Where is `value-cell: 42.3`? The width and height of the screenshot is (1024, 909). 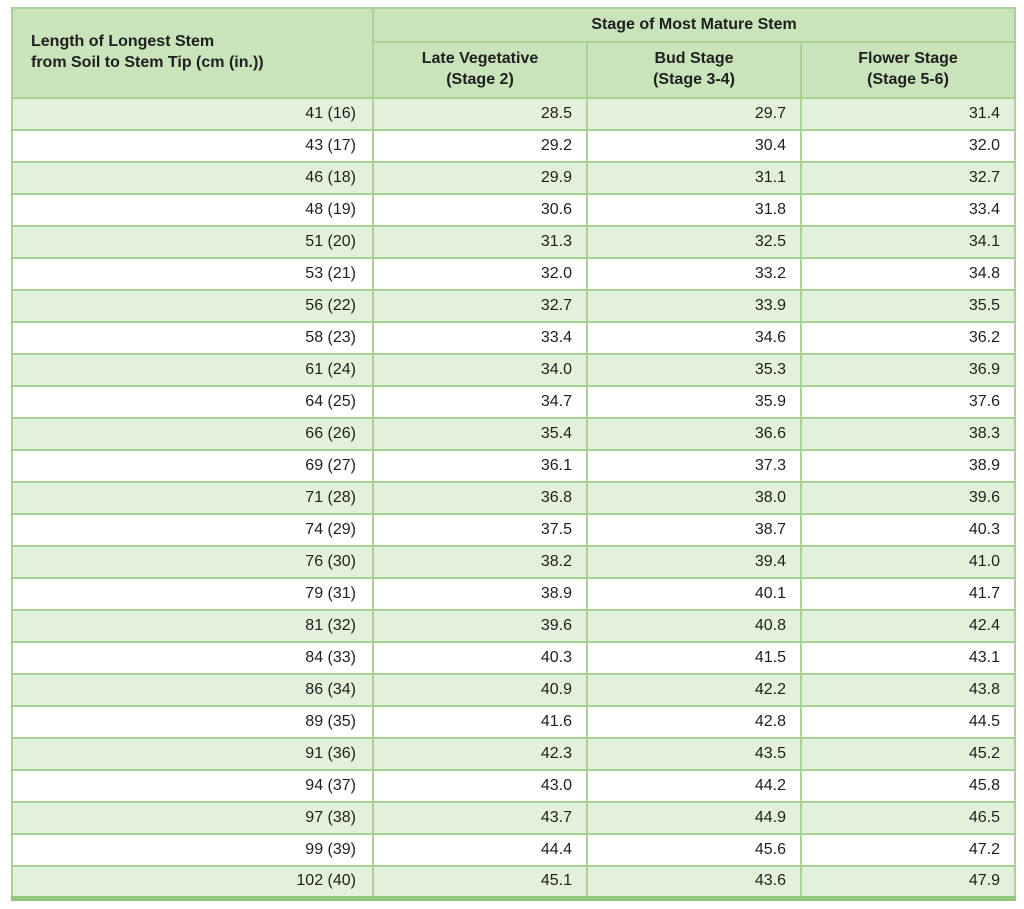 value-cell: 42.3 is located at coordinates (480, 754).